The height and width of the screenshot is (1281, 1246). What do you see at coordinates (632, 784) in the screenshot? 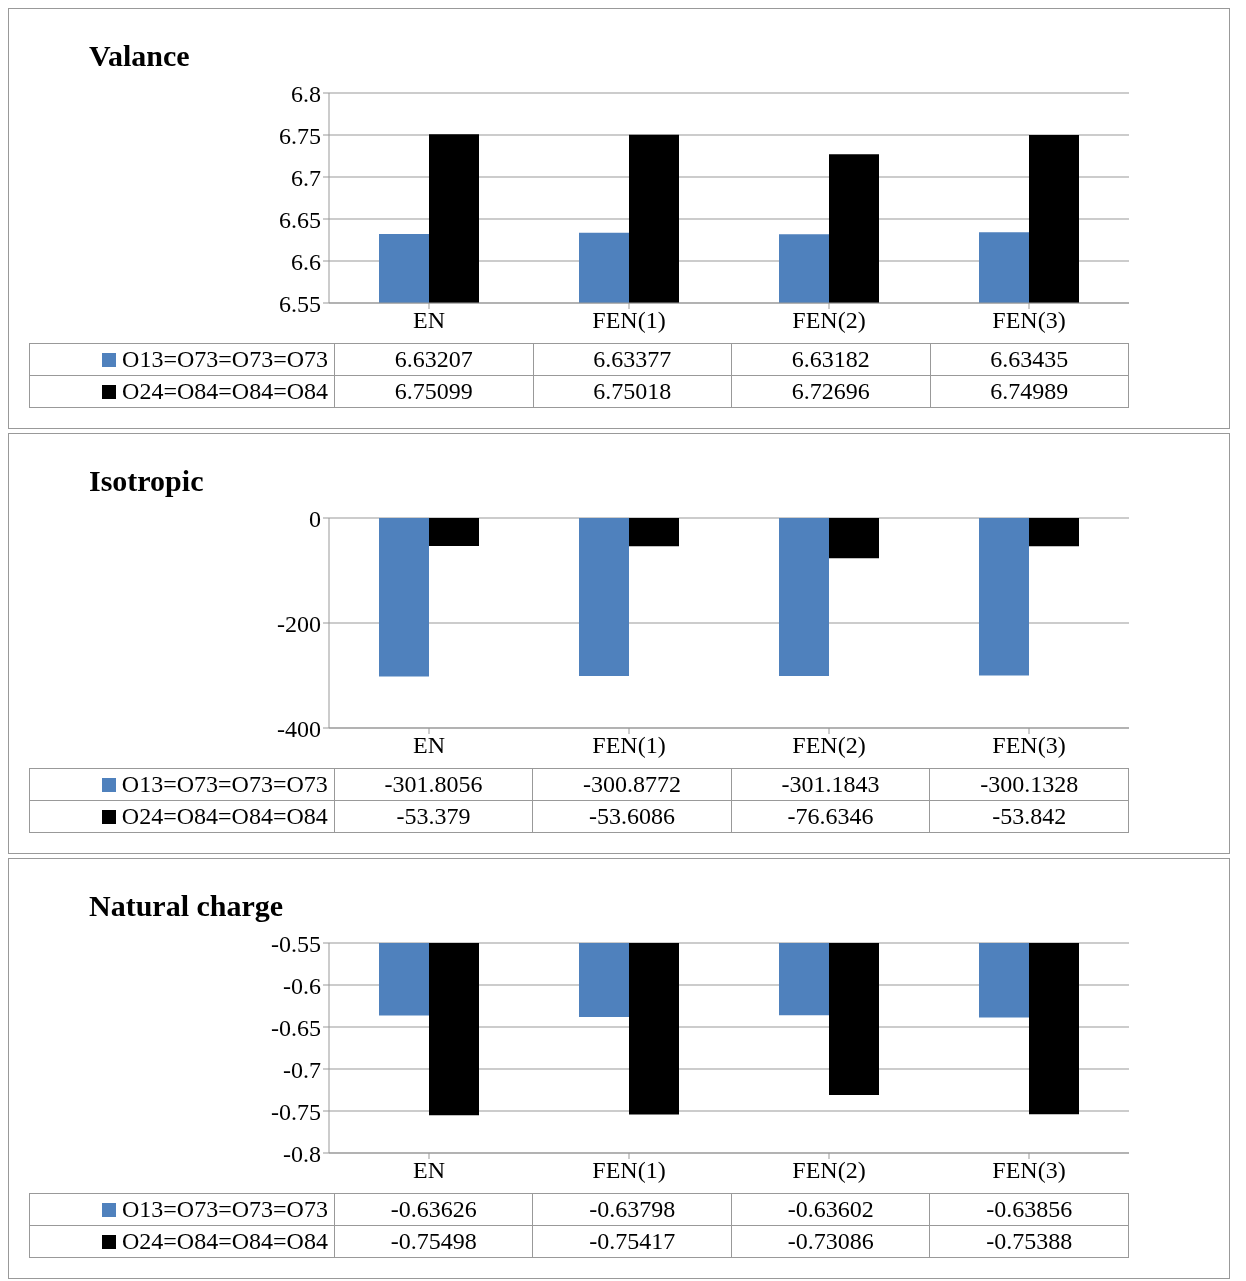
I see `data-label: -300.8772` at bounding box center [632, 784].